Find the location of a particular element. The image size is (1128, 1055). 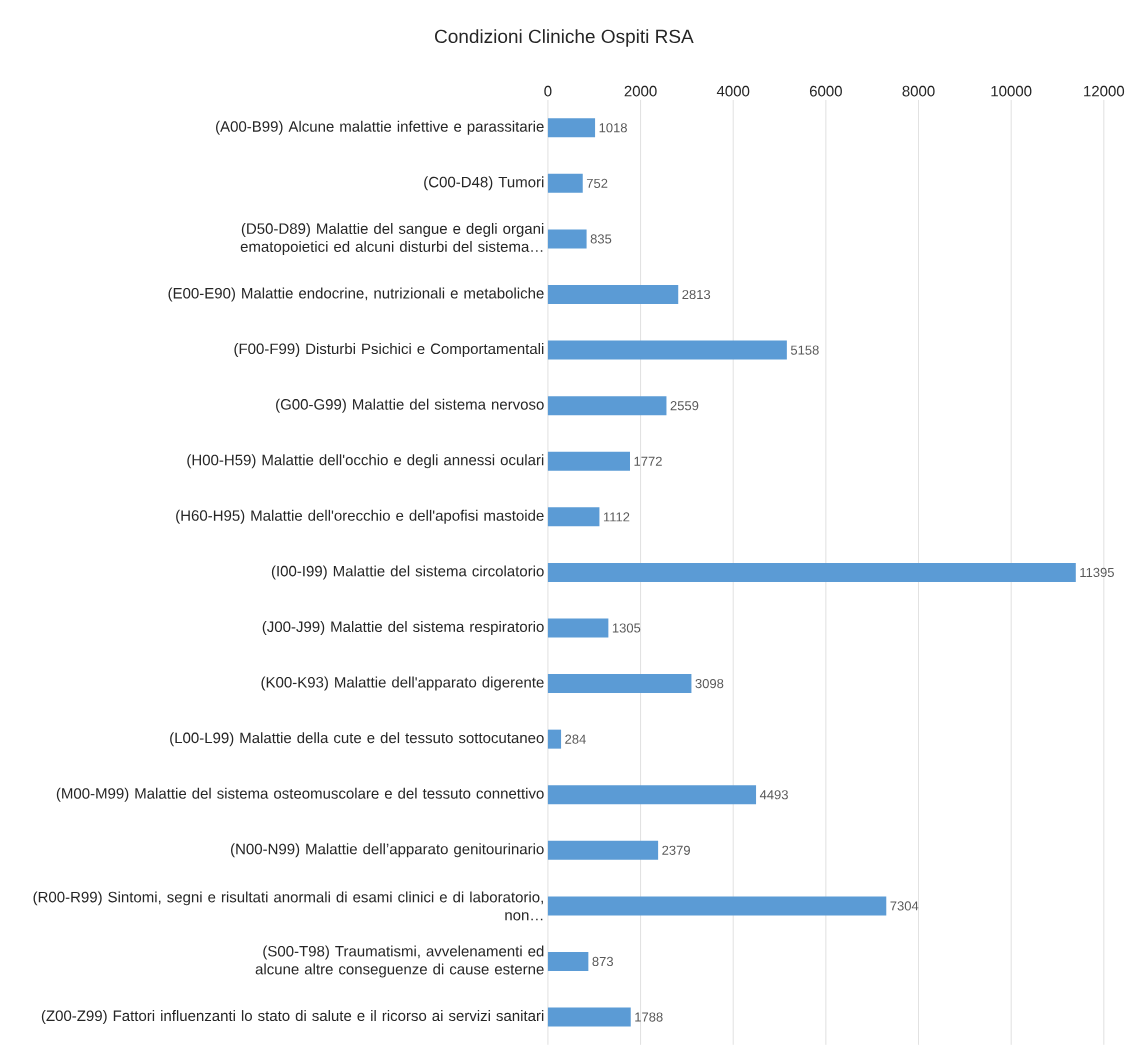

data-label: 1772 is located at coordinates (648, 461).